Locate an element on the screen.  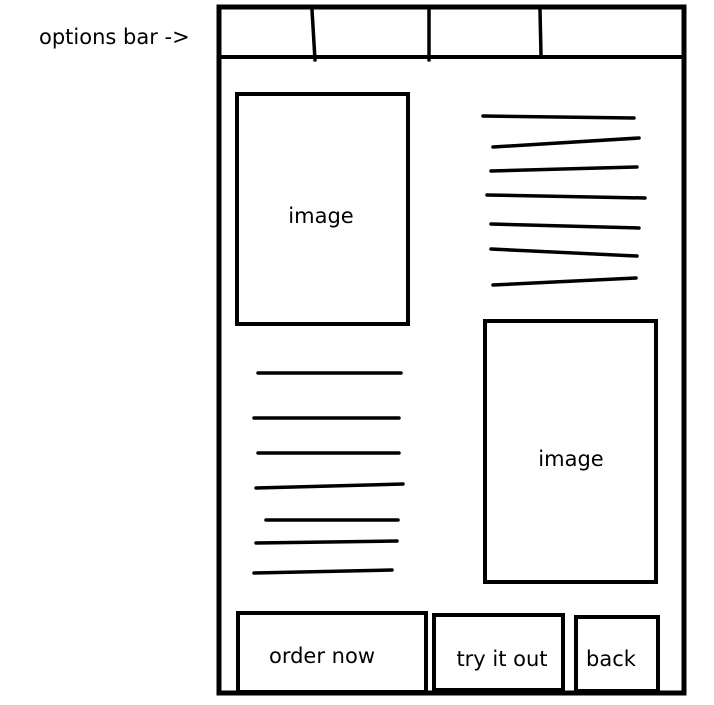
options-bar is located at coordinates (451, 34).